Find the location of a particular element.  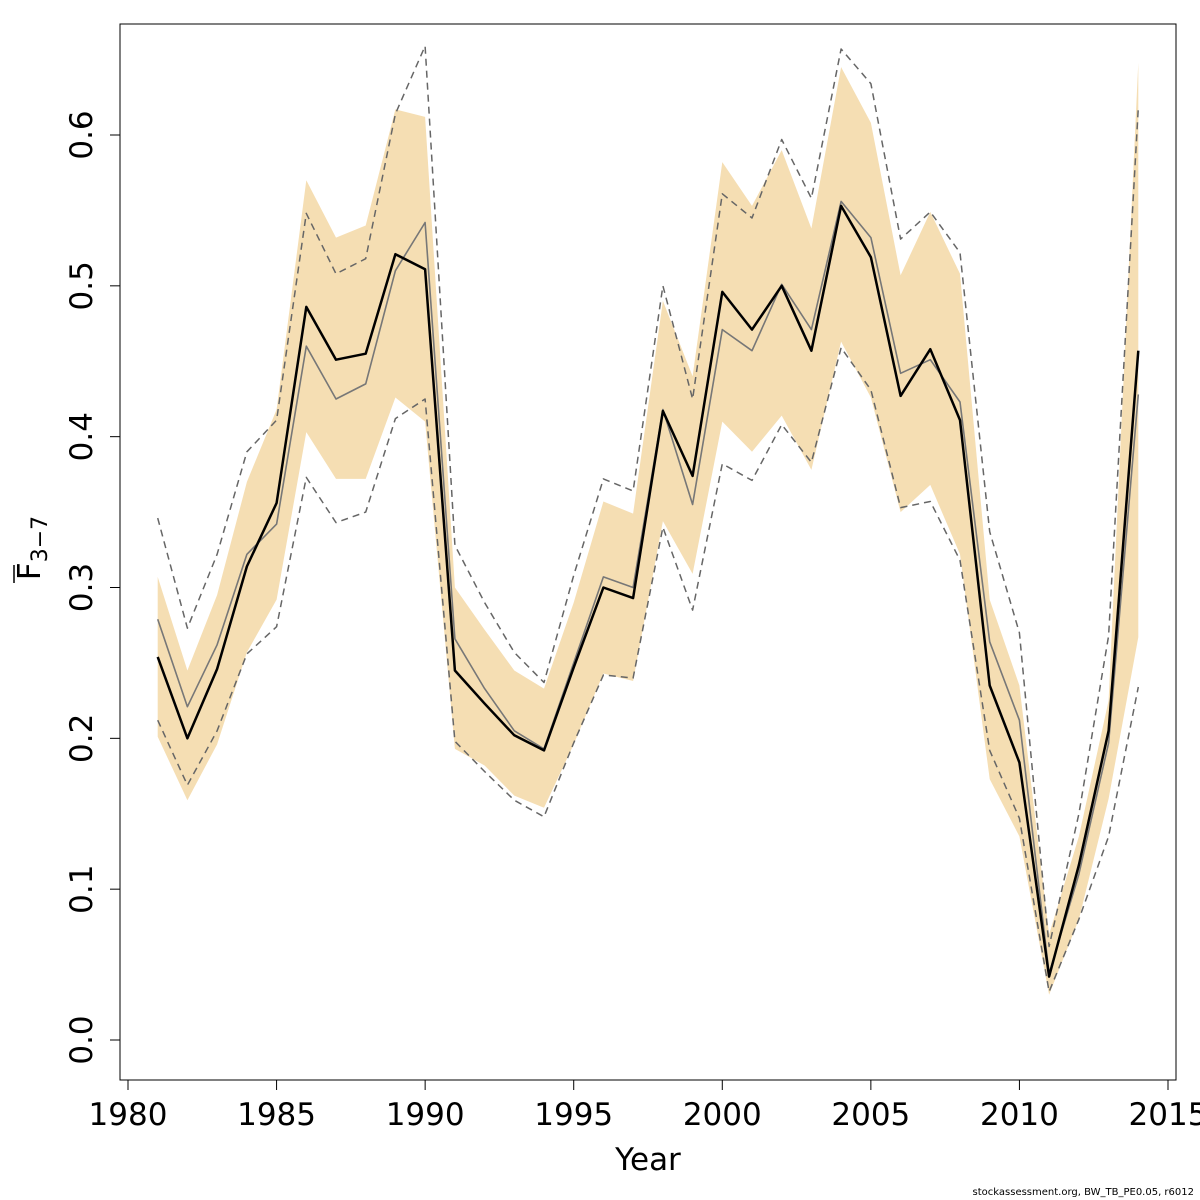

y-axis-title-sub: 3−7 is located at coordinates (40, 539).